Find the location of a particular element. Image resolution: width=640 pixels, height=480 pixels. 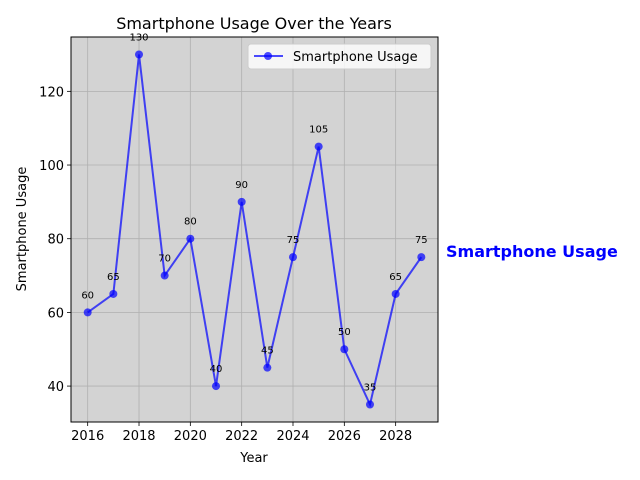

x-tick-label: 2028 is located at coordinates (395, 436).